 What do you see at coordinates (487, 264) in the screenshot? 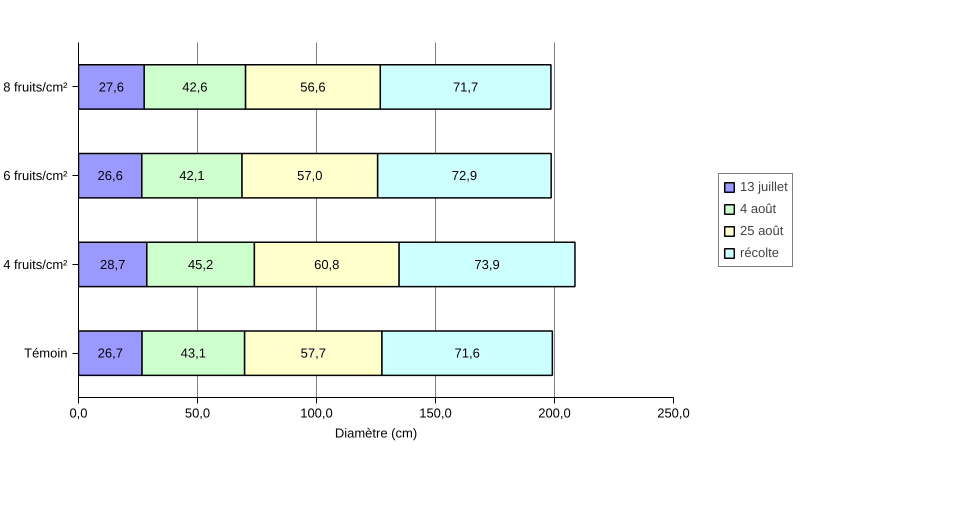
I see `data-label: 73,9` at bounding box center [487, 264].